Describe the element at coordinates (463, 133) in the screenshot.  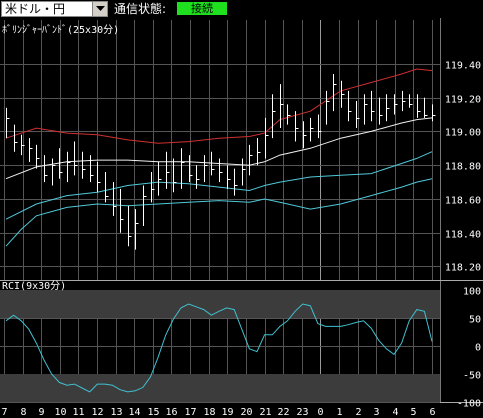
I see `y-tick-label: 119.00` at that location.